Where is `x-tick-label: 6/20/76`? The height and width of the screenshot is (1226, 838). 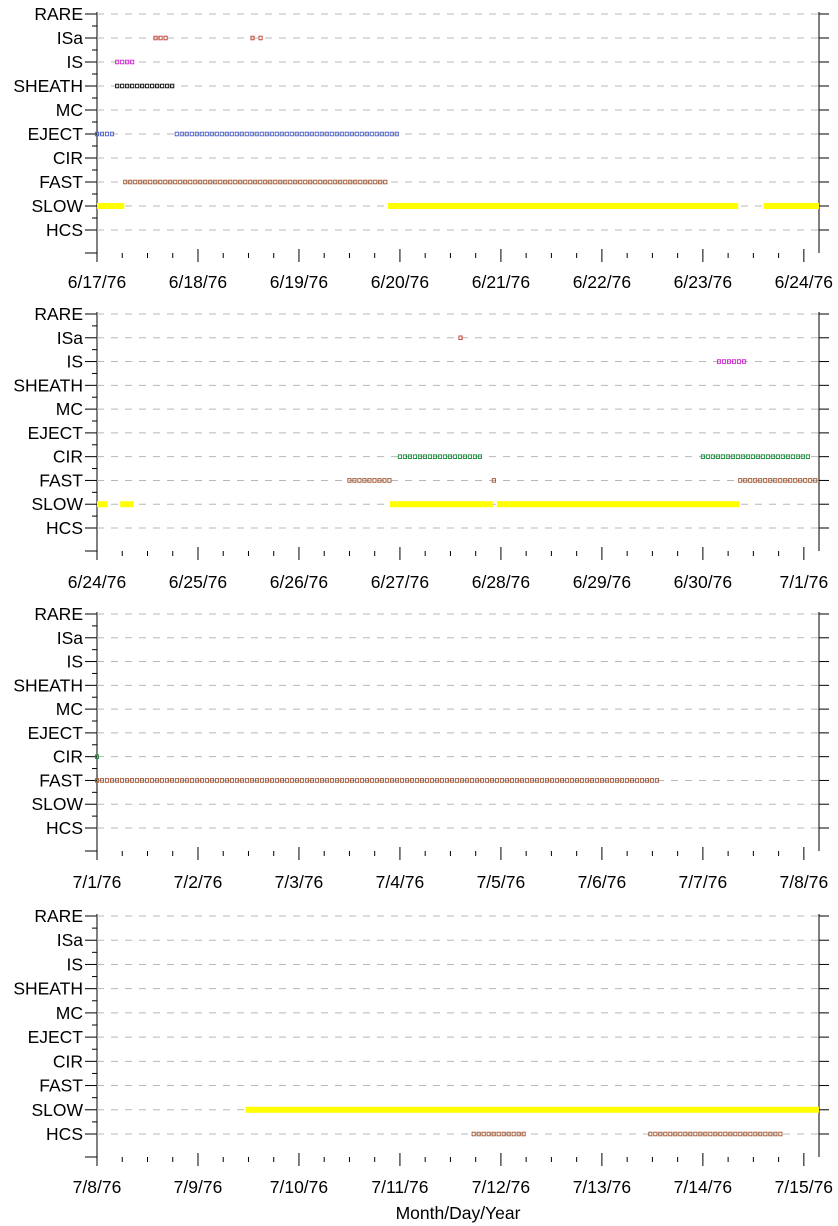 x-tick-label: 6/20/76 is located at coordinates (400, 282).